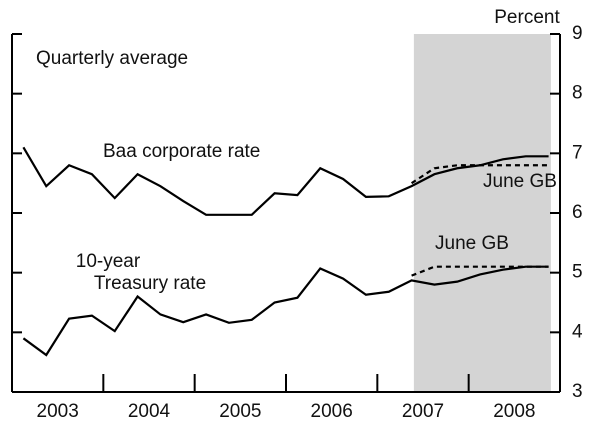 Image resolution: width=611 pixels, height=428 pixels. I want to click on y-tick-label: 4, so click(577, 331).